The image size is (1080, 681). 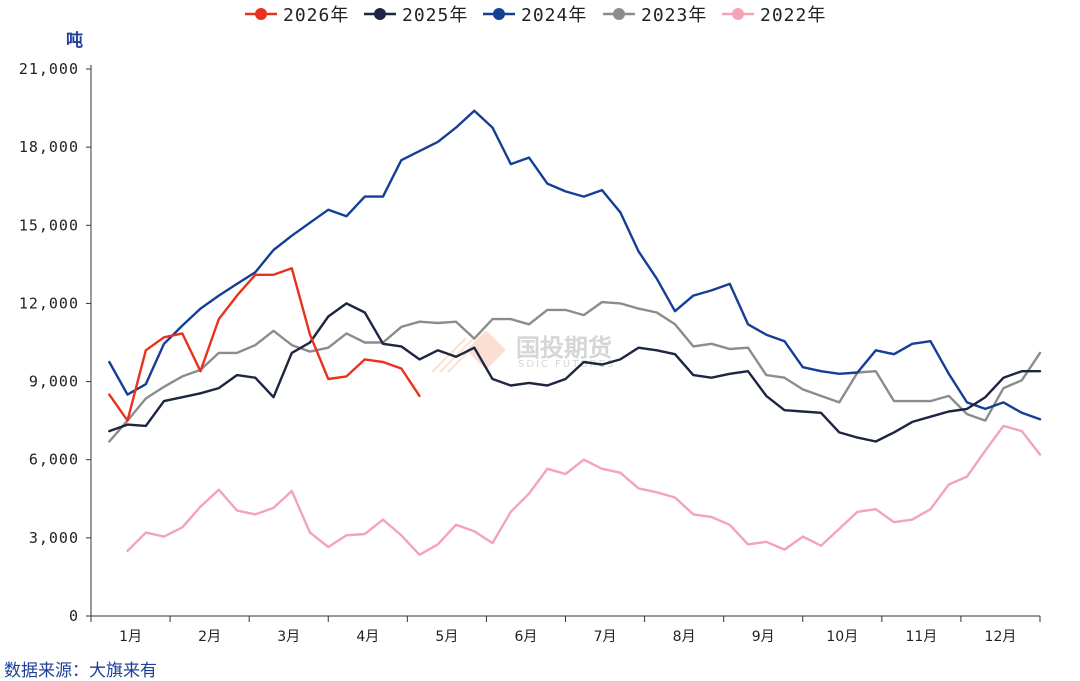 I want to click on y-axis-unit-label: 吨, so click(x=74, y=40).